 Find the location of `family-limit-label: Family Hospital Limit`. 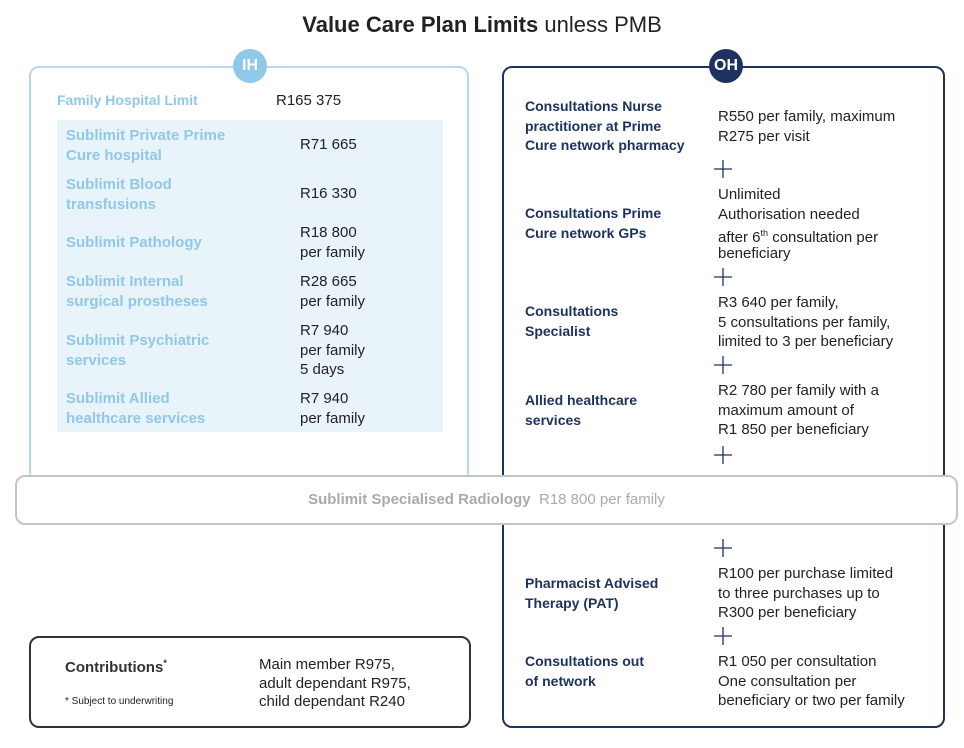

family-limit-label: Family Hospital Limit is located at coordinates (127, 100).